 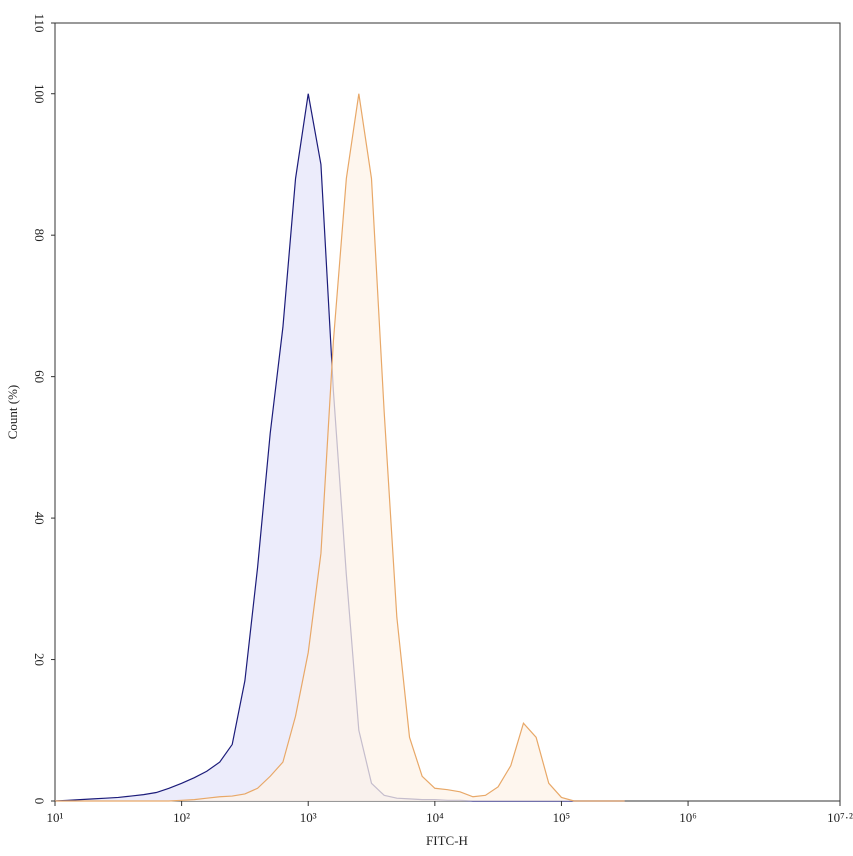 I want to click on y-tick-label: 0, so click(x=39, y=801).